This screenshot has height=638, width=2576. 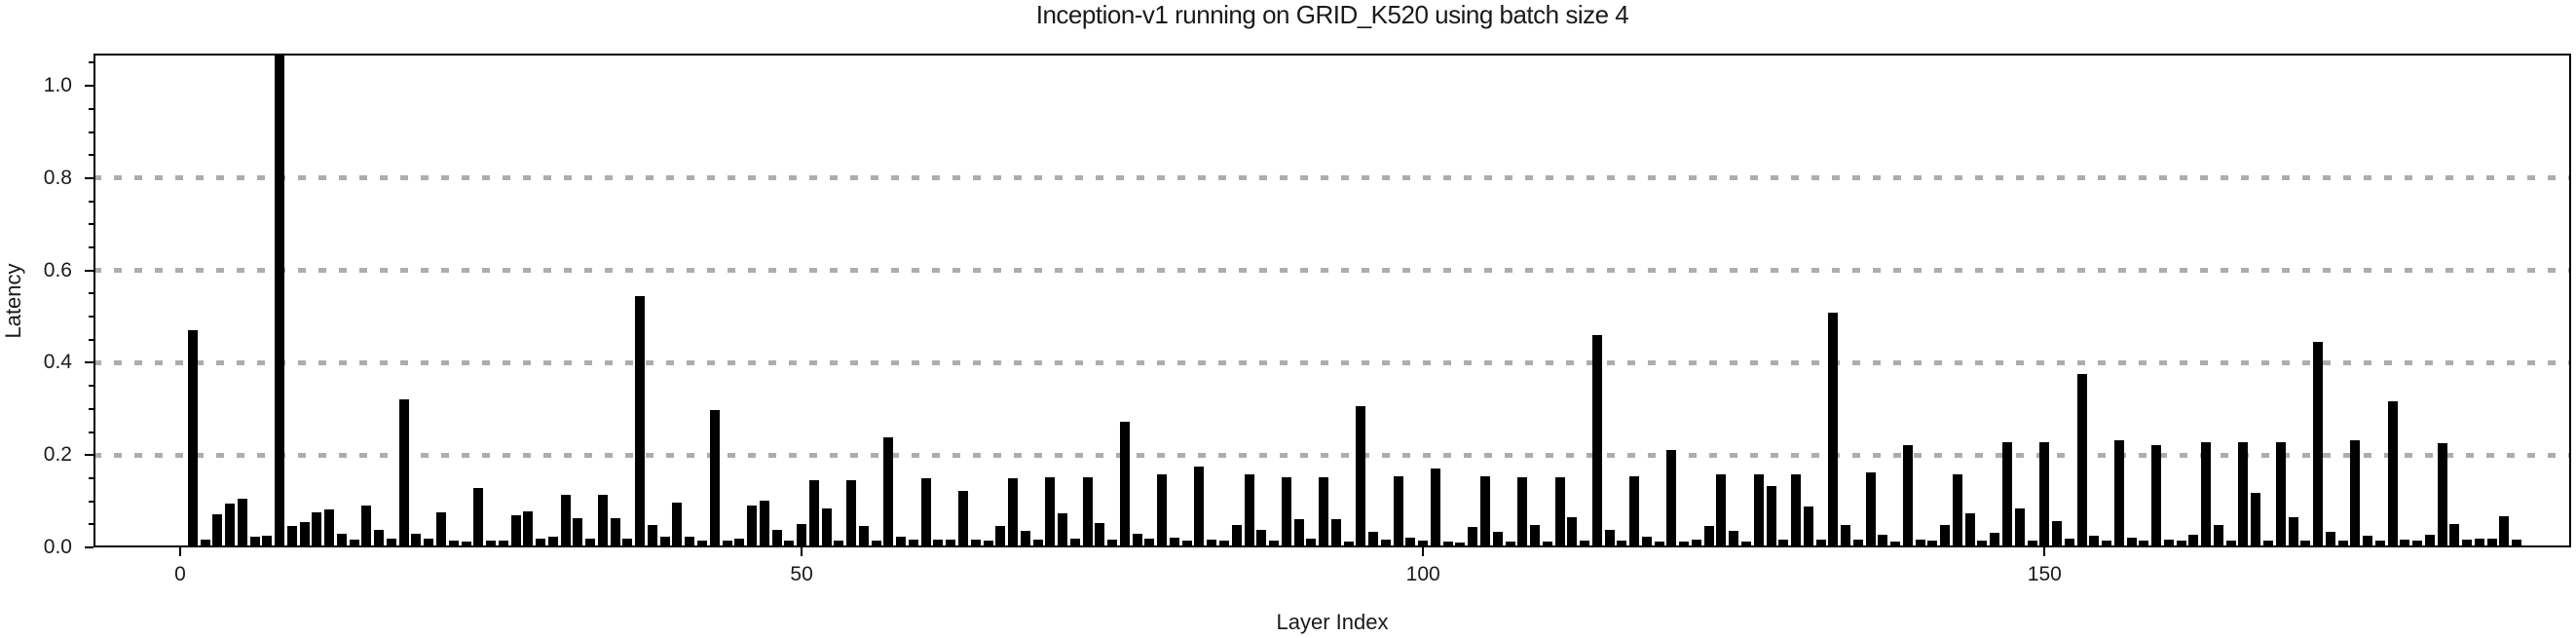 I want to click on y-tick-label-0.0: 0.0, so click(x=57, y=547).